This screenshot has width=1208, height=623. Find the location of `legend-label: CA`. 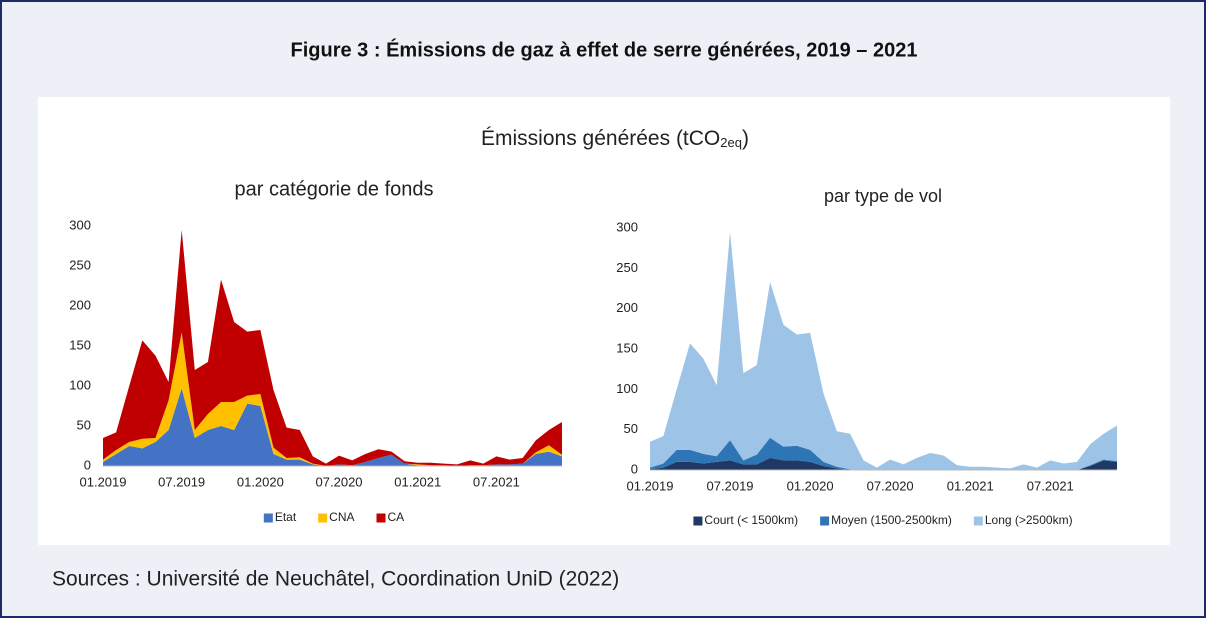

legend-label: CA is located at coordinates (396, 517).